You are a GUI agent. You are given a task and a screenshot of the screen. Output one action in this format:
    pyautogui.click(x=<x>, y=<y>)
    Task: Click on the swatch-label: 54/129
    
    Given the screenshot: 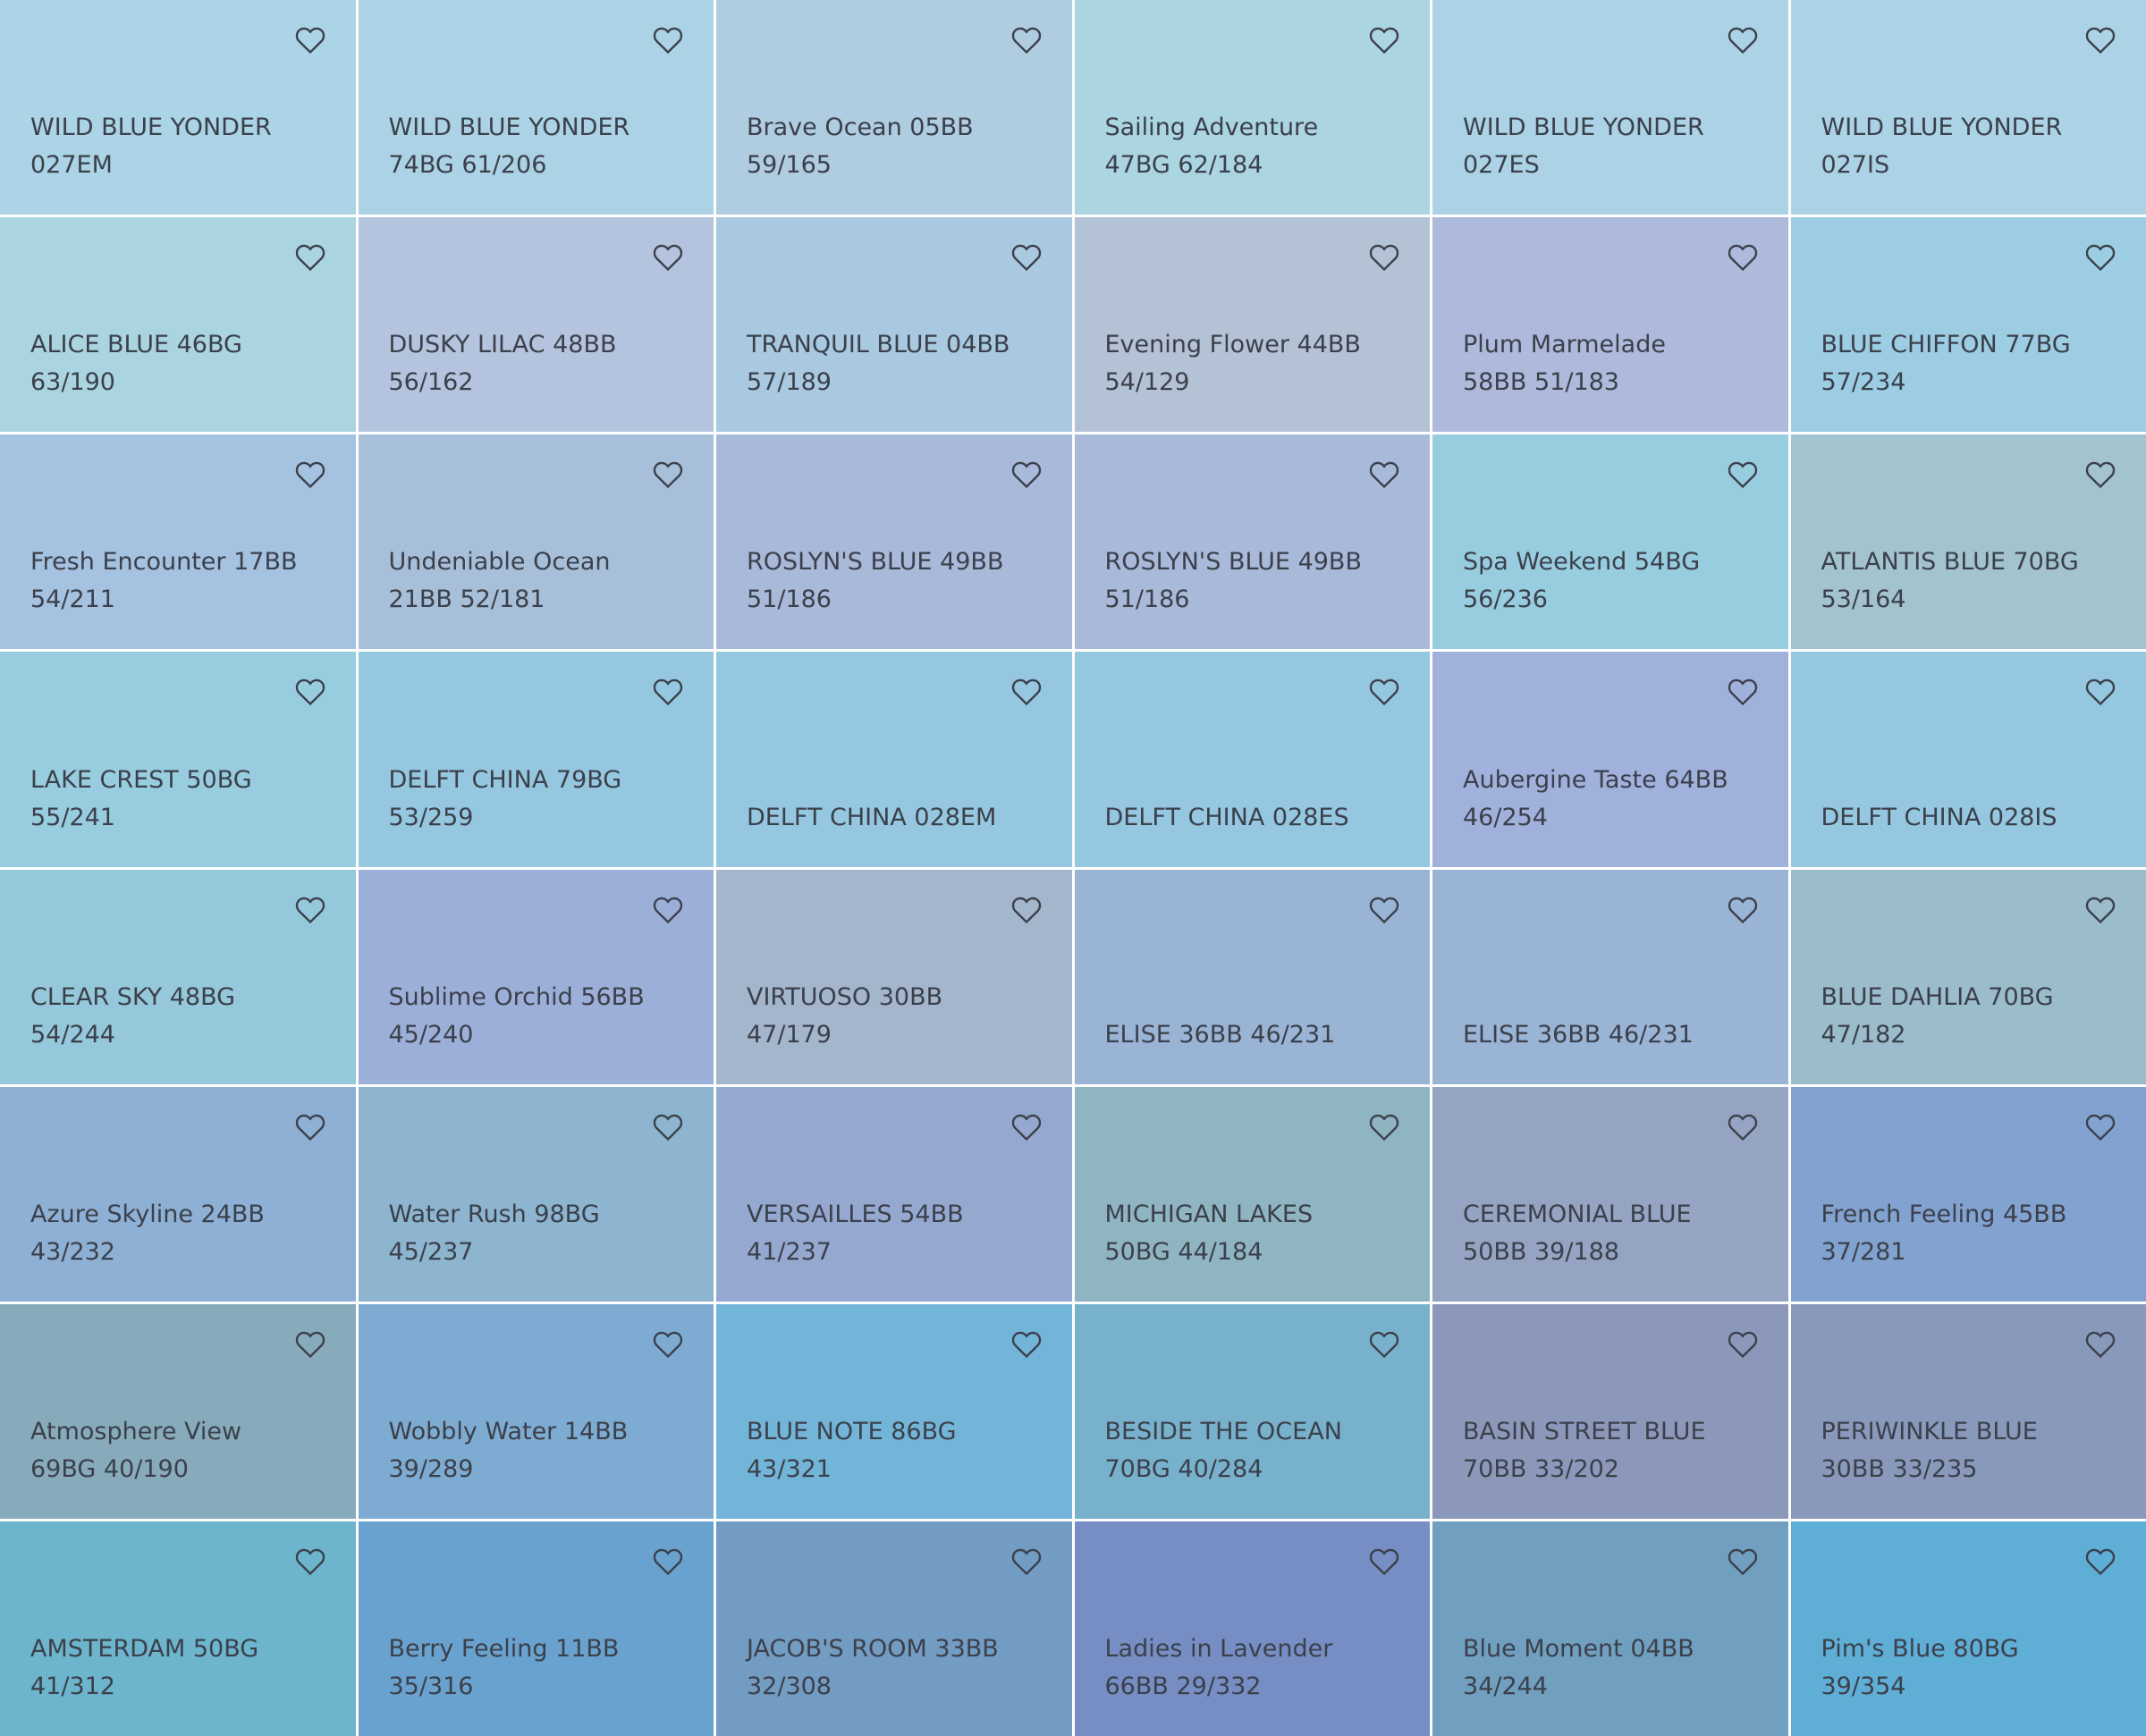 What is the action you would take?
    pyautogui.click(x=1147, y=382)
    